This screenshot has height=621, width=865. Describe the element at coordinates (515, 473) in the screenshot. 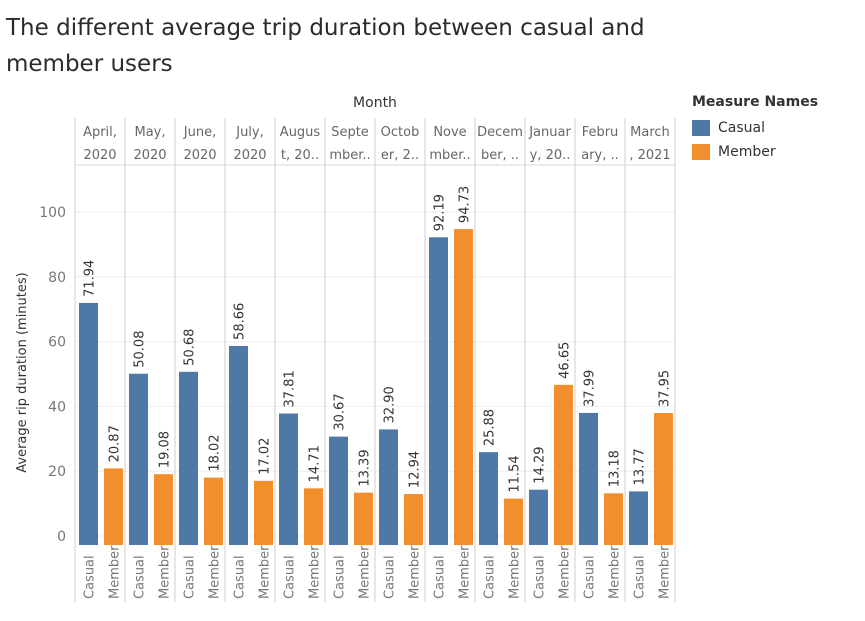

I see `data-label: 11.54` at that location.